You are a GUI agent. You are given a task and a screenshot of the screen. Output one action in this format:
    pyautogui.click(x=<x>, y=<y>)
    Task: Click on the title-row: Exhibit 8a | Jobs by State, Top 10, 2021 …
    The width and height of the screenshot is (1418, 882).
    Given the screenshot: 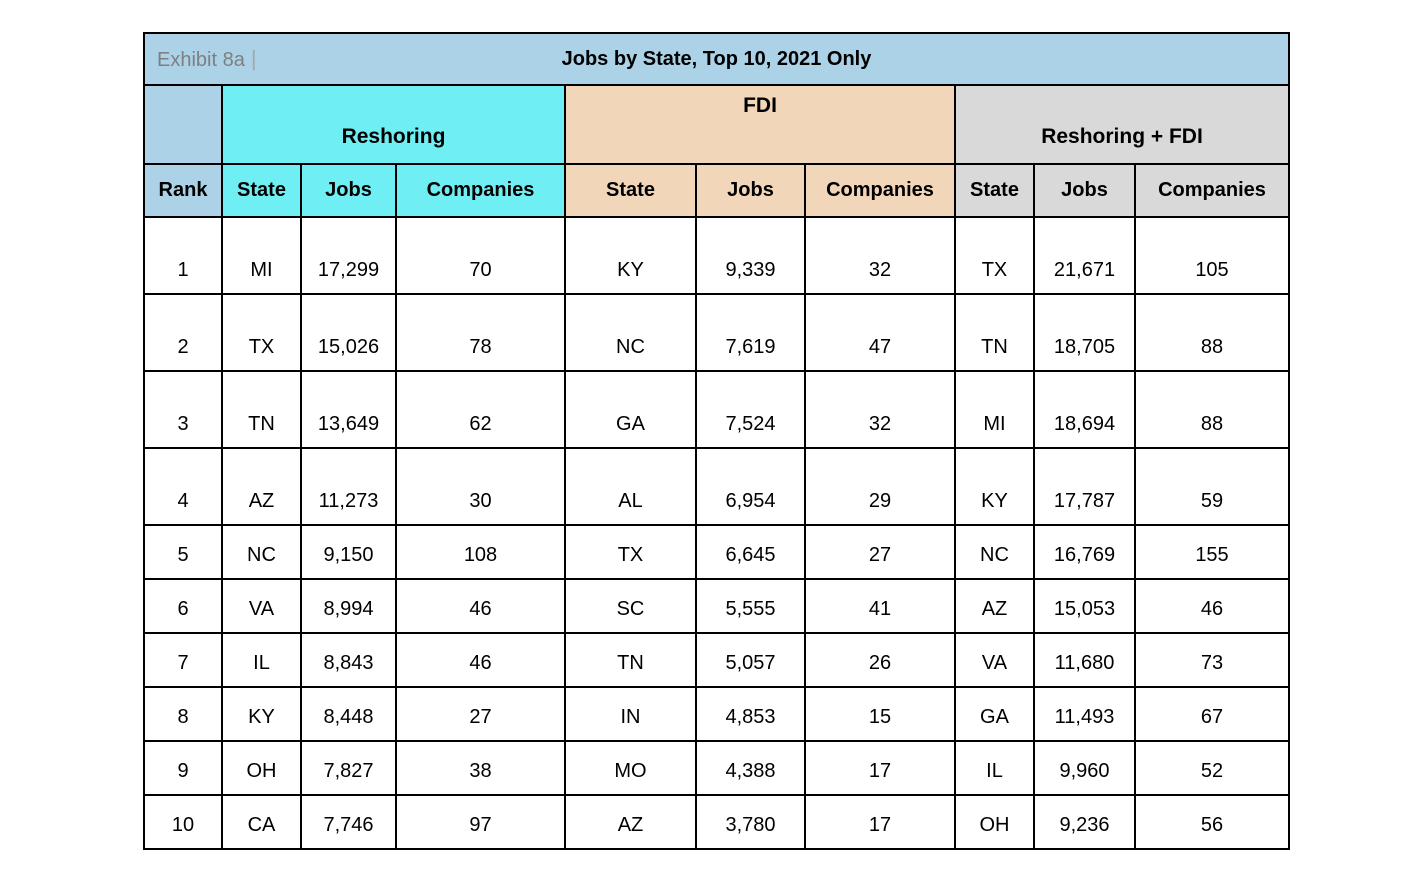 What is the action you would take?
    pyautogui.click(x=716, y=59)
    